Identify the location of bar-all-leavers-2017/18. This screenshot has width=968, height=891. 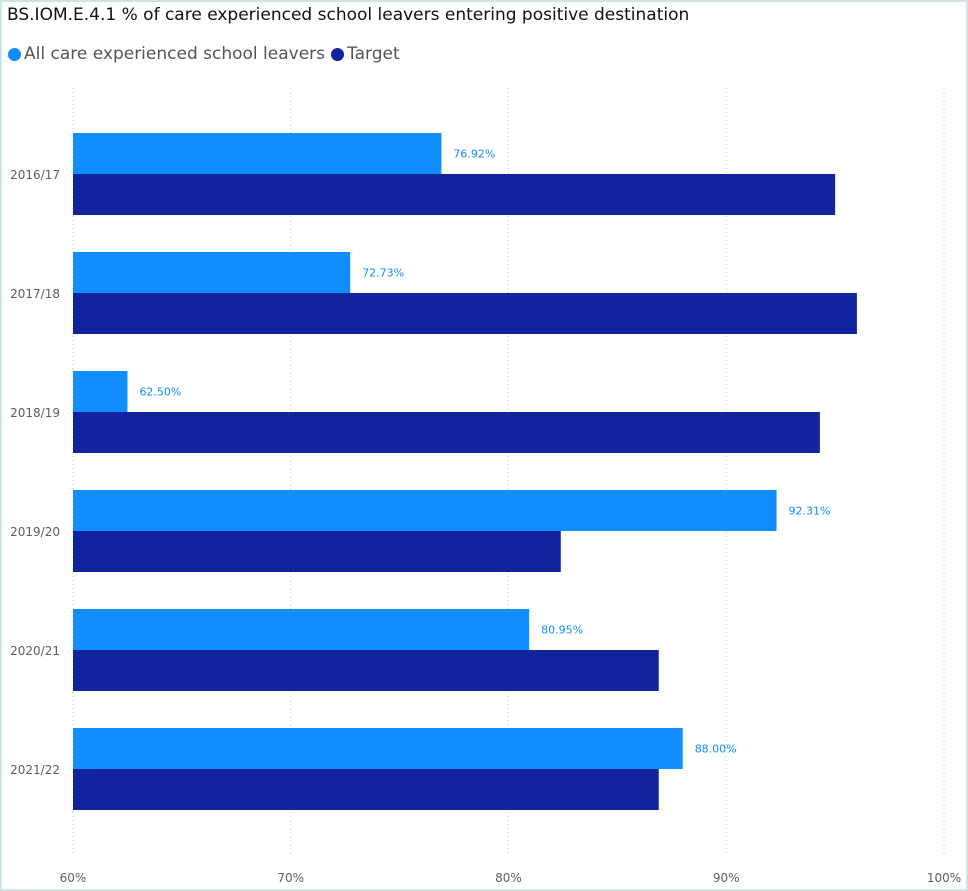
(212, 272).